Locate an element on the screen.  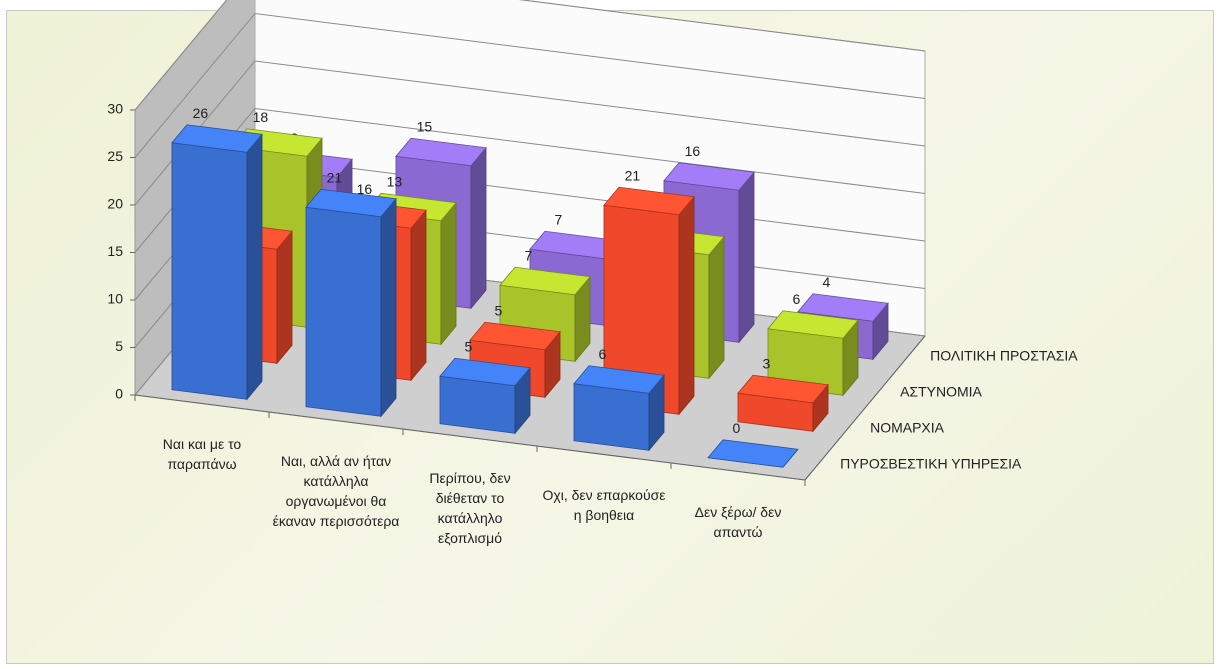
y-tick-label: 10 is located at coordinates (115, 299).